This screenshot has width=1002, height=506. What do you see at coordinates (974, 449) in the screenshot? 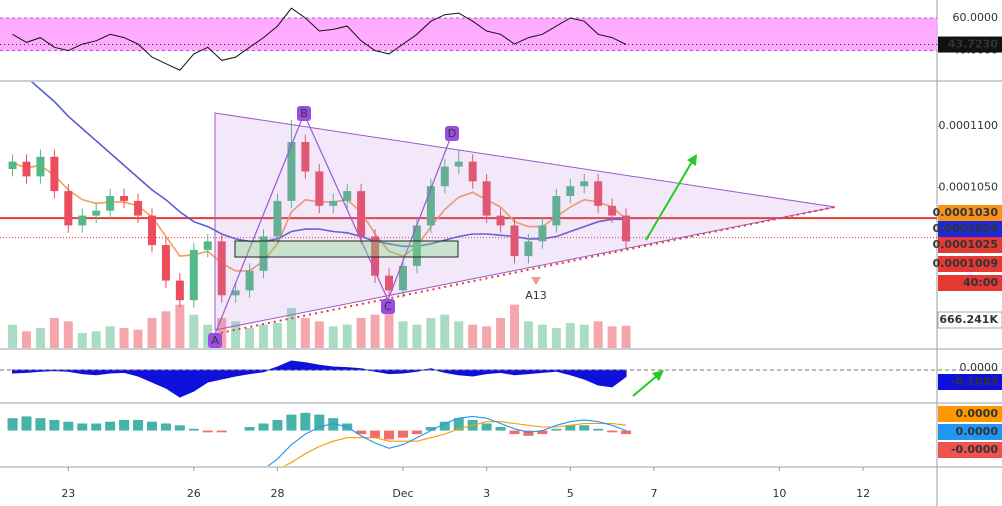
I see `histogram-label: -0.0000` at bounding box center [974, 449].